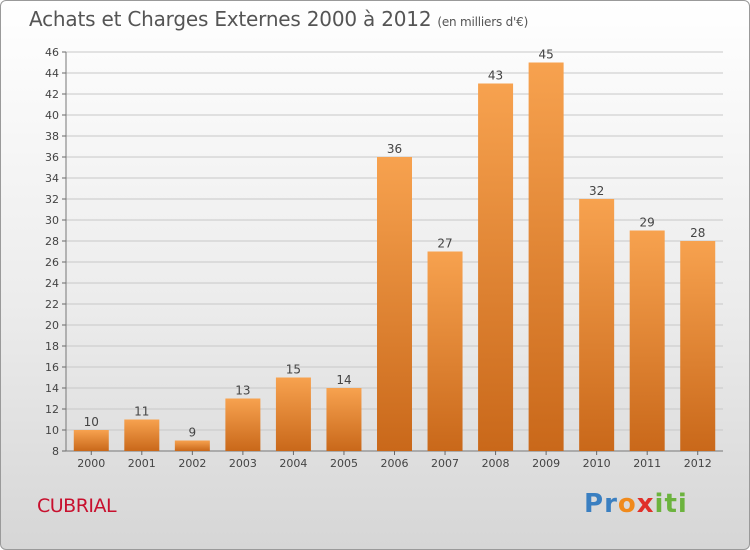 Image resolution: width=750 pixels, height=550 pixels. What do you see at coordinates (293, 414) in the screenshot?
I see `bar-2004` at bounding box center [293, 414].